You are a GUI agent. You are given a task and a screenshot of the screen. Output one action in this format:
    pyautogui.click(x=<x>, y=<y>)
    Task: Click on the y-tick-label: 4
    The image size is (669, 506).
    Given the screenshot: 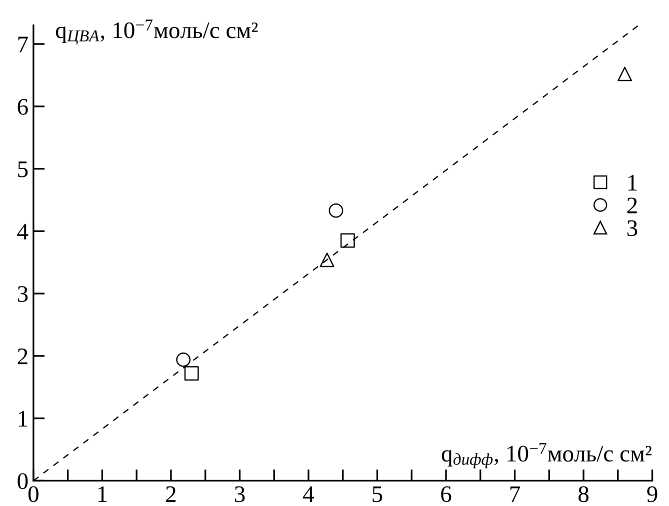 What is the action you would take?
    pyautogui.click(x=22, y=232)
    